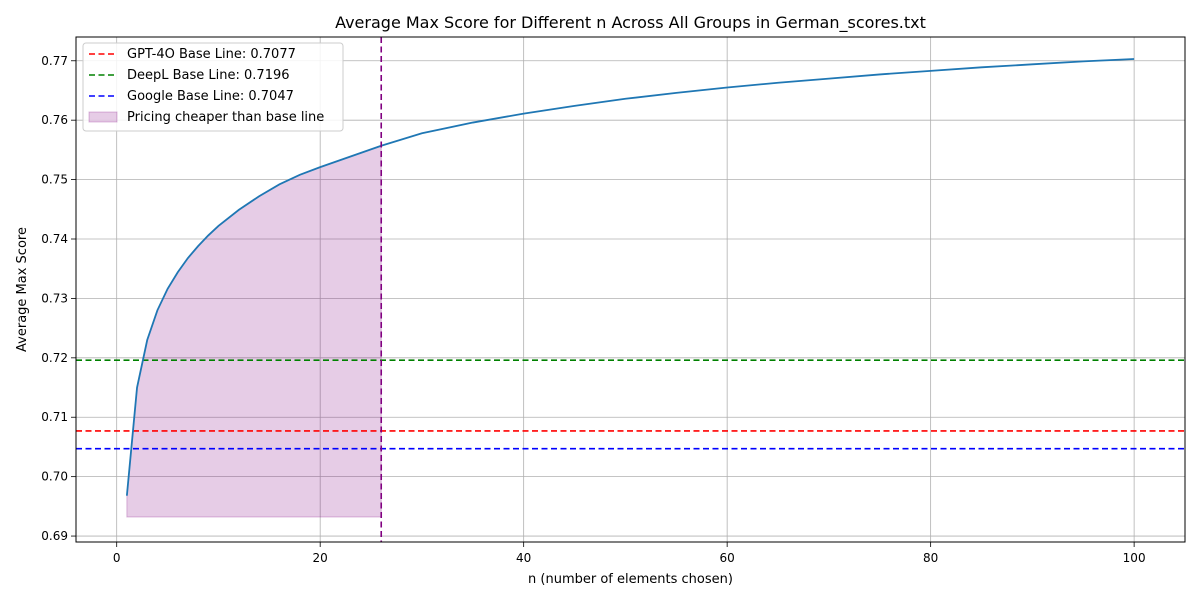 Image resolution: width=1200 pixels, height=600 pixels. Describe the element at coordinates (54, 298) in the screenshot. I see `y-tick-label: 0.73` at that location.